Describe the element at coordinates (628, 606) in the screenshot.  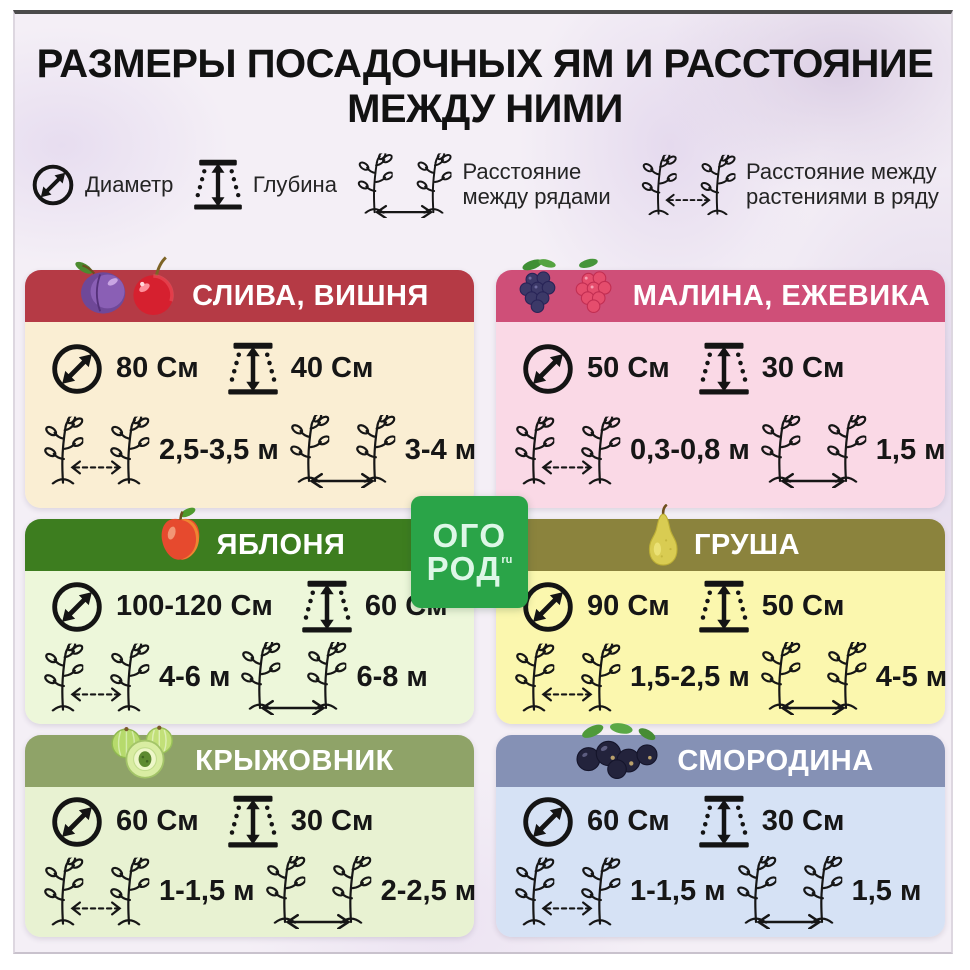
I see `diameter-value: 90 См` at that location.